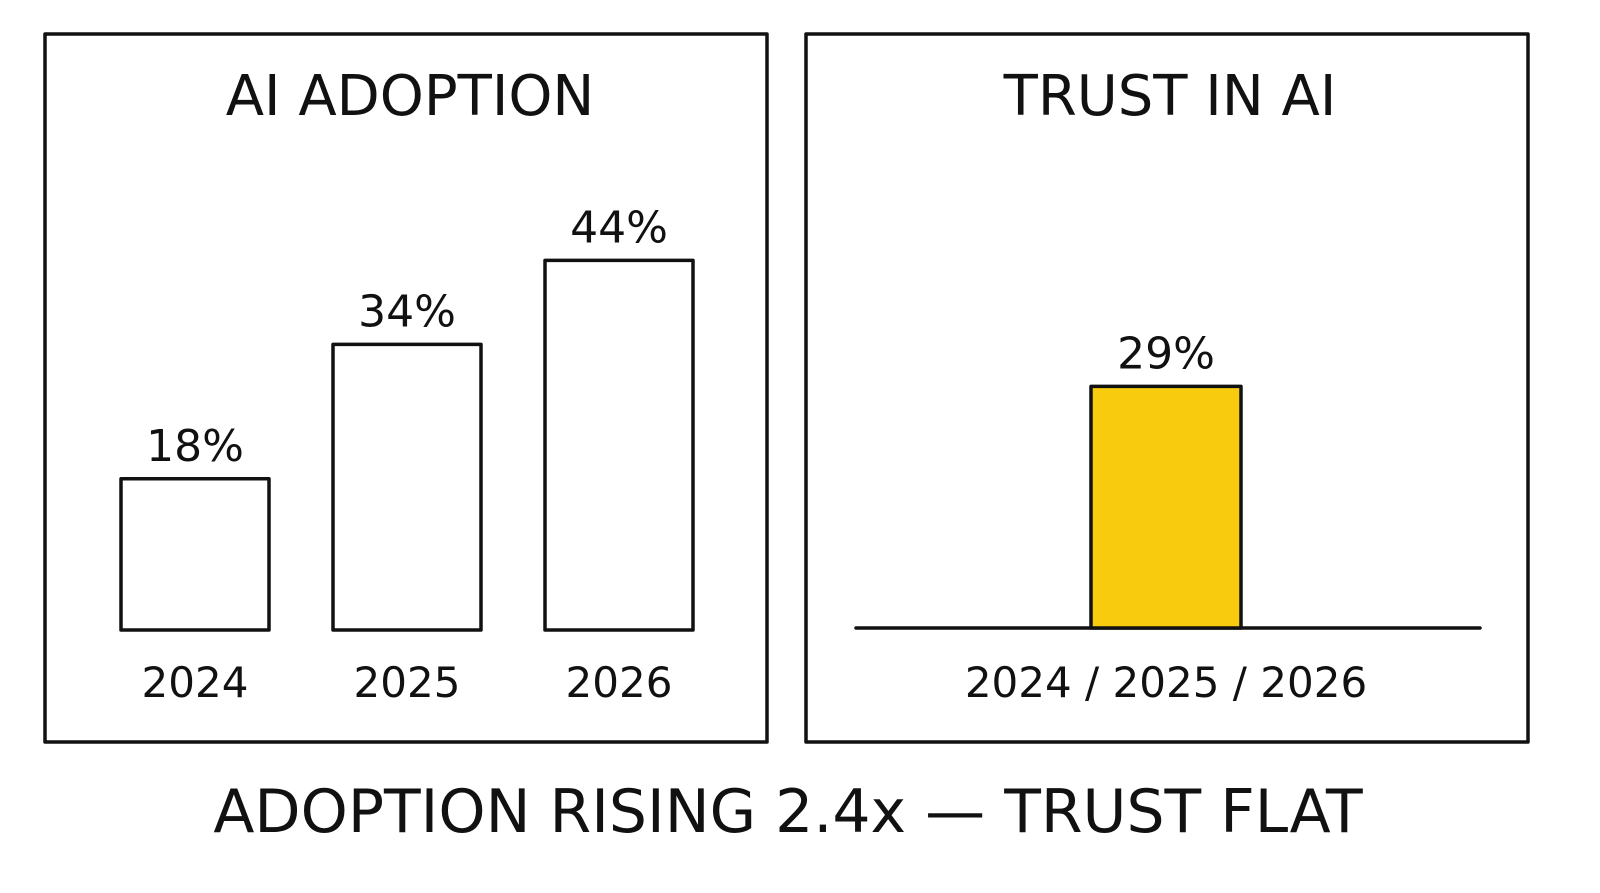 This screenshot has width=1600, height=893. Describe the element at coordinates (407, 311) in the screenshot. I see `adoption-value-label-2025: 34%` at that location.